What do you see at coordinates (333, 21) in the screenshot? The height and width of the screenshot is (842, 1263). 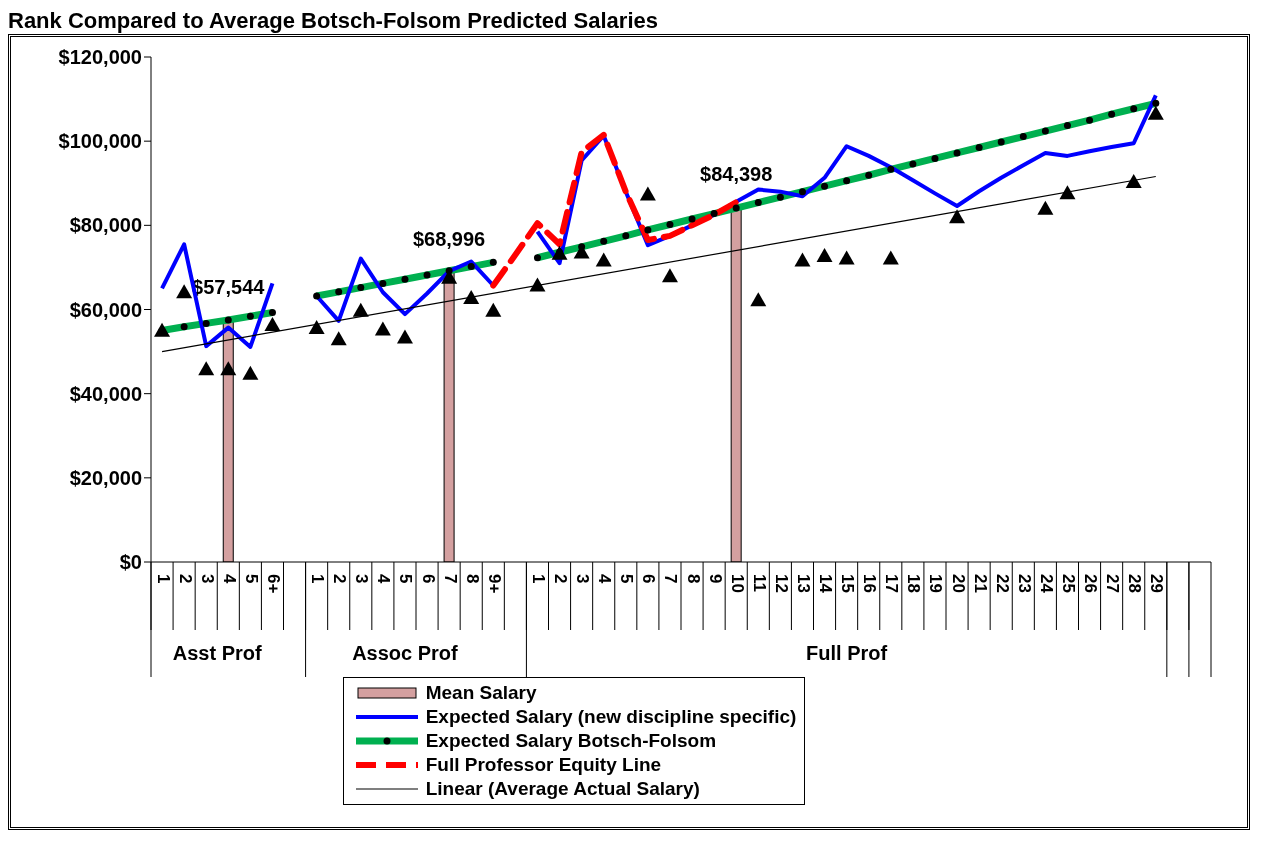 I see `chart-title: Rank Compared to Average Botsch-Folsom Predicted Salaries` at bounding box center [333, 21].